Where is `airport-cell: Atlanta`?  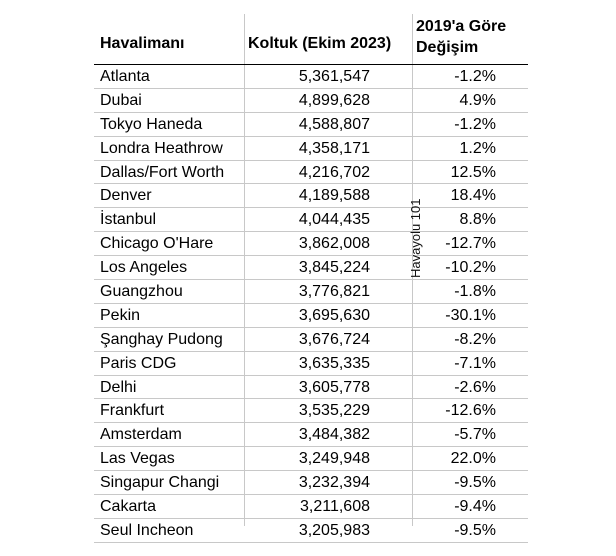
airport-cell: Atlanta is located at coordinates (125, 76).